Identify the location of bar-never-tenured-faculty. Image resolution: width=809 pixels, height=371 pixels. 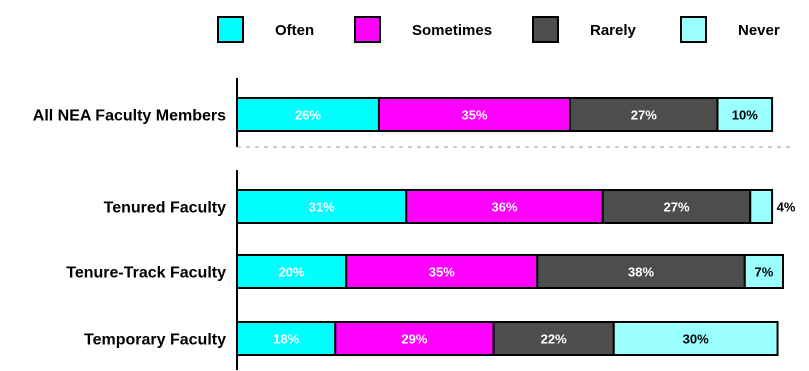
(761, 206).